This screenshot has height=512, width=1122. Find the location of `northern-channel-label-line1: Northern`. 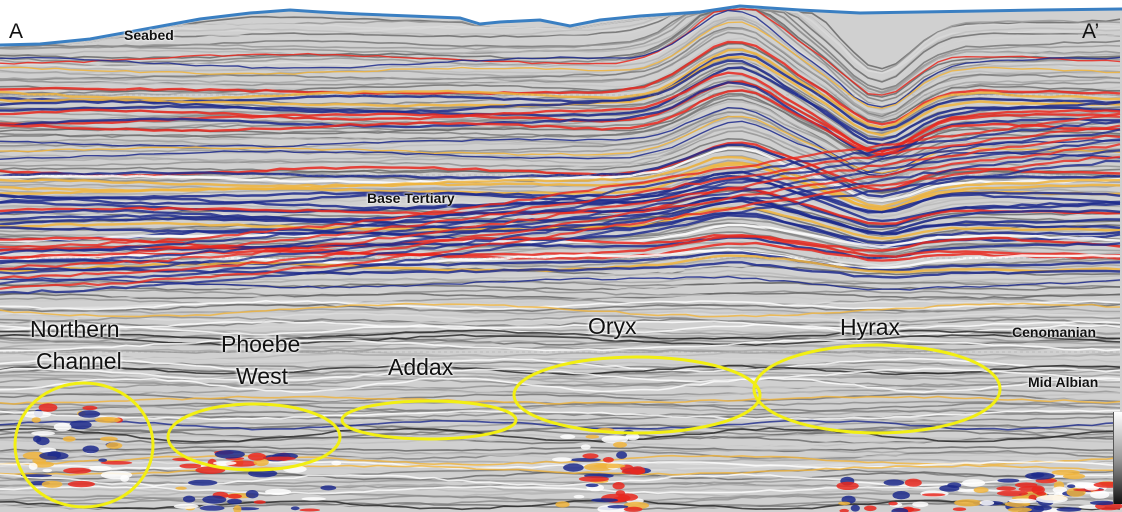

northern-channel-label-line1: Northern is located at coordinates (75, 329).